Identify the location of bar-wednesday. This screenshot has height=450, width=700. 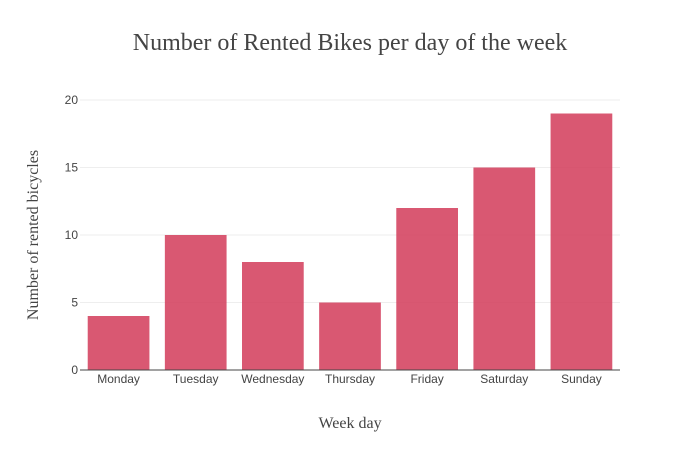
(273, 316).